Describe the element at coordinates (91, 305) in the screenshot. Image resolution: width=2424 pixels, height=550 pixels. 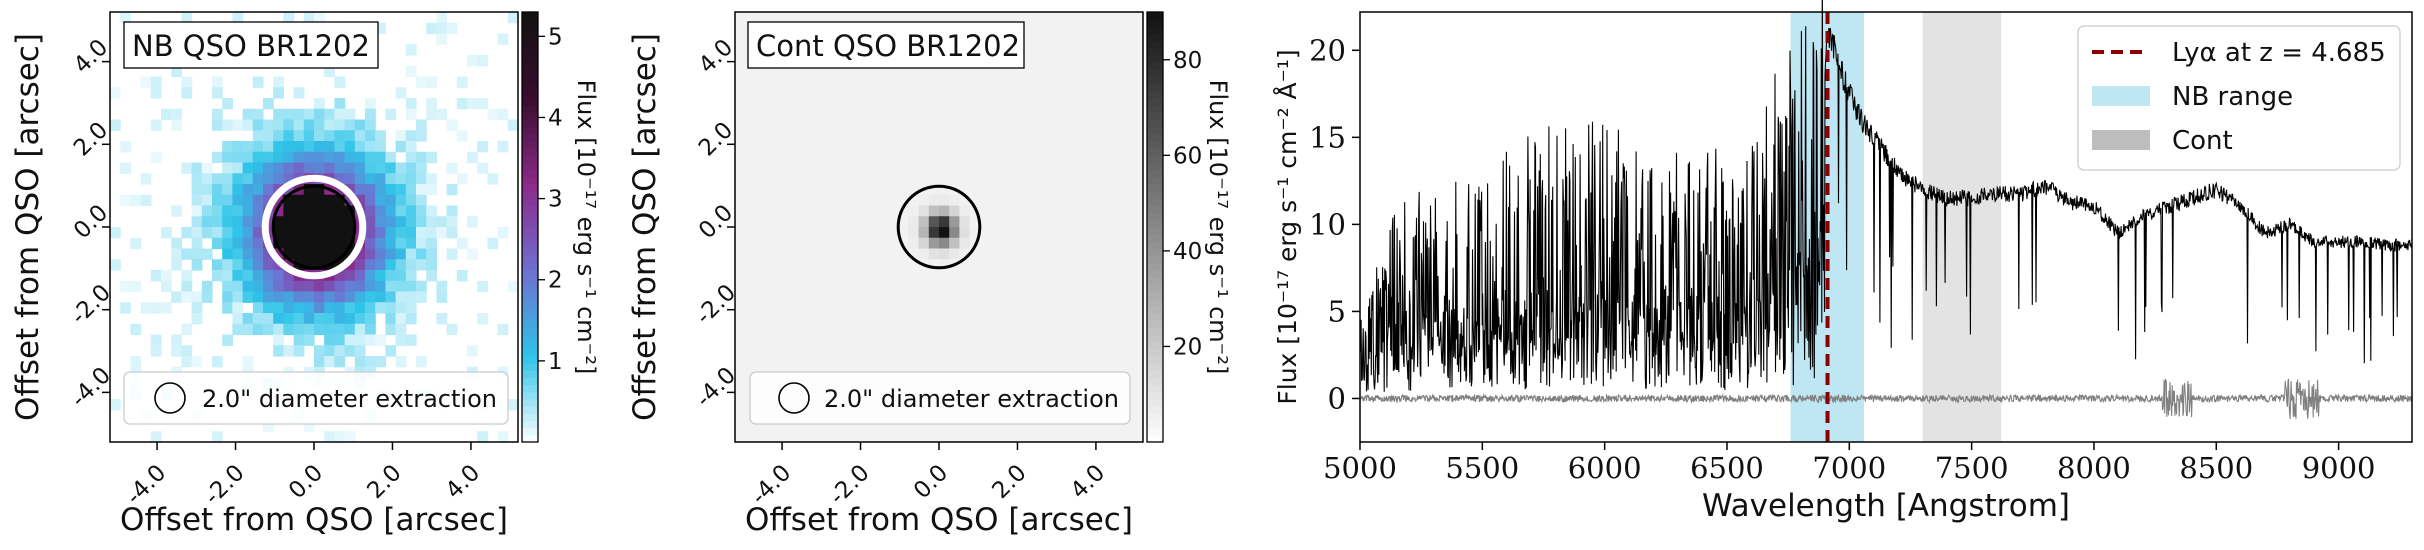
I see `y-tick-label: -2.0` at that location.